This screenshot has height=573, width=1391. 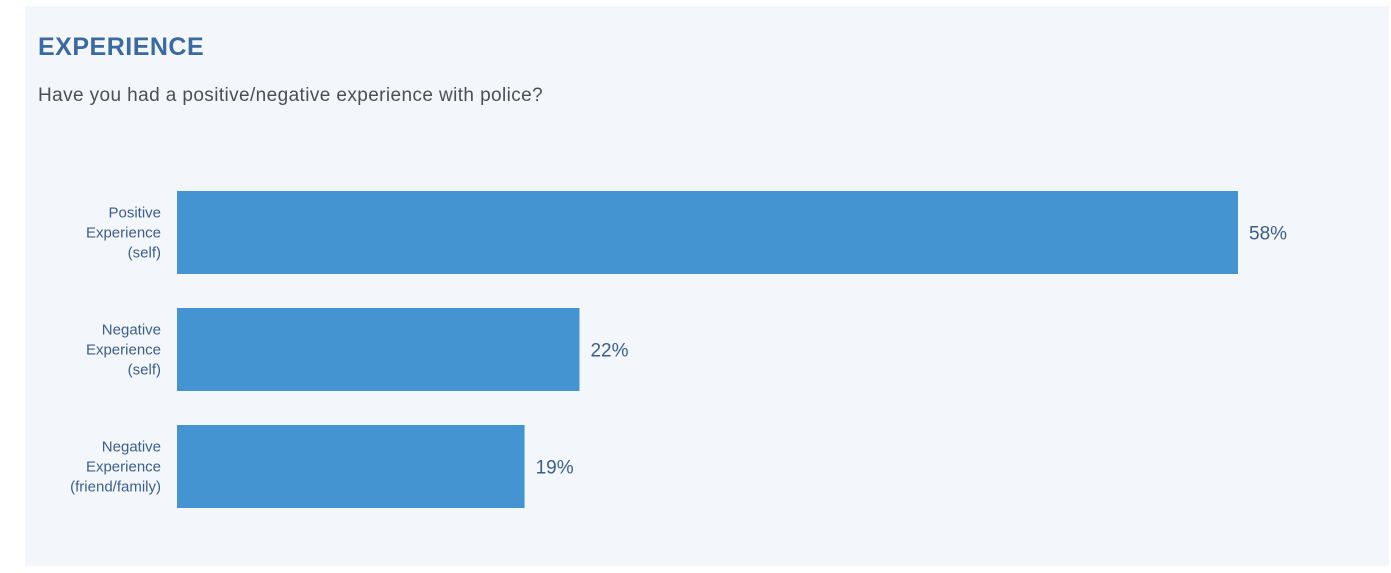 I want to click on value-label-3: 19%, so click(x=555, y=468).